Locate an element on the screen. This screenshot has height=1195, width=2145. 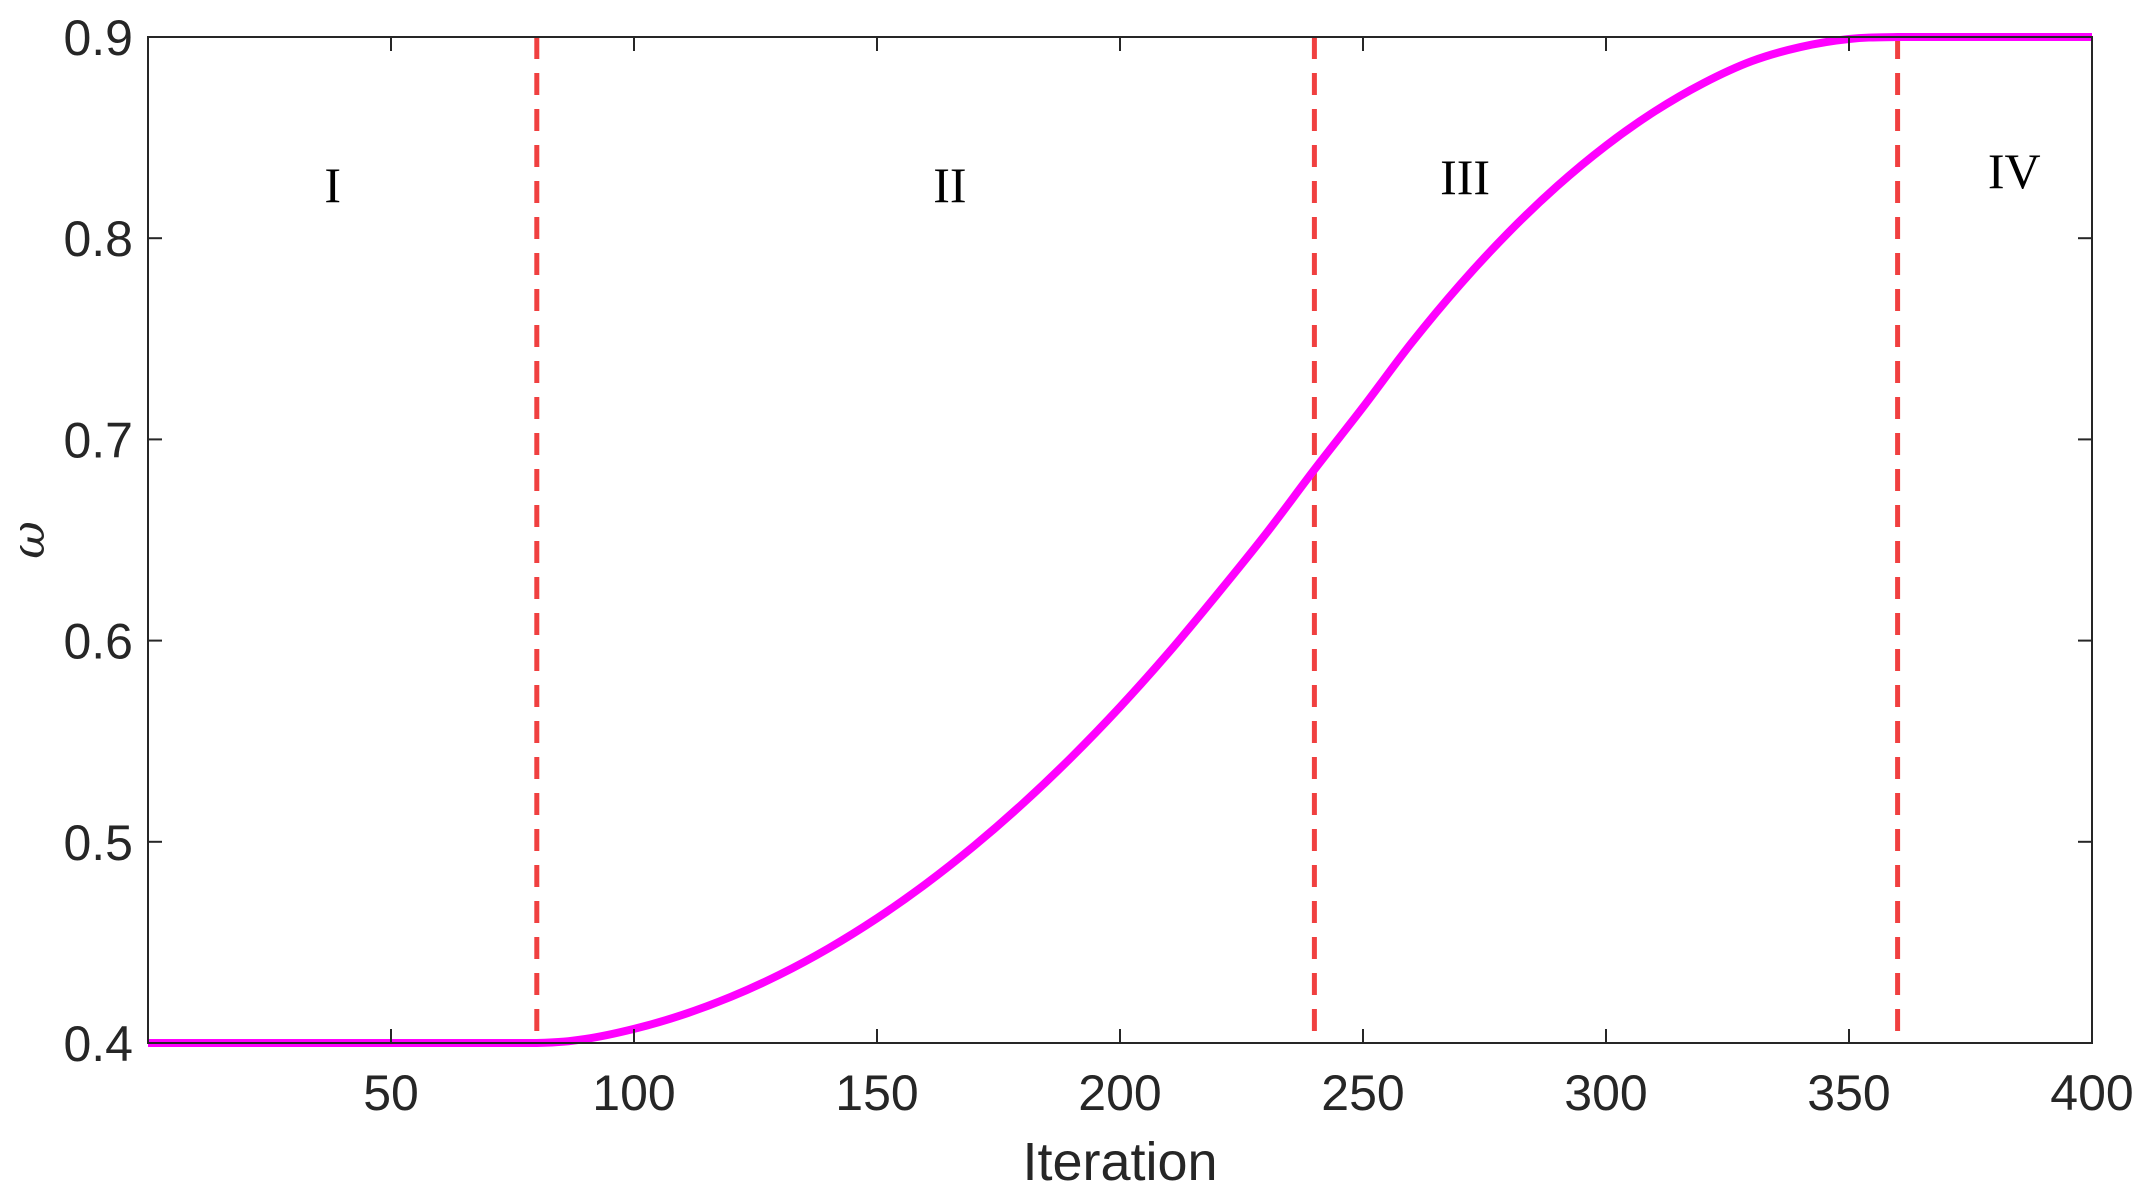
region-label: IV is located at coordinates (2014, 171).